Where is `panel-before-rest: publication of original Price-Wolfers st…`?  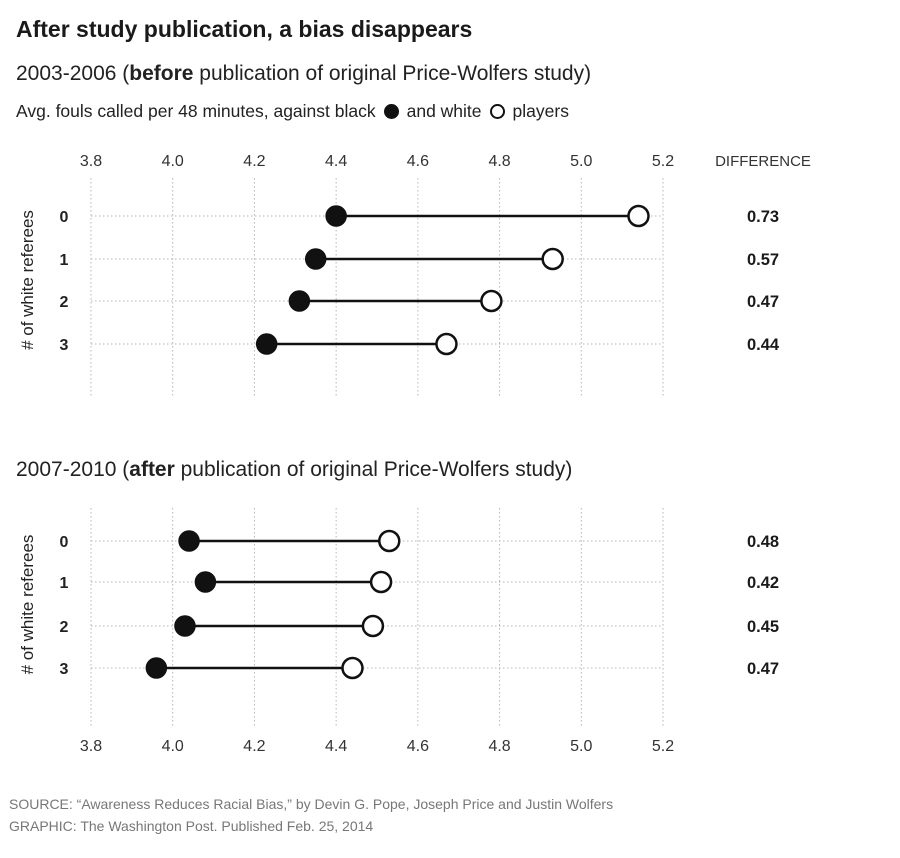
panel-before-rest: publication of original Price-Wolfers st… is located at coordinates (392, 73).